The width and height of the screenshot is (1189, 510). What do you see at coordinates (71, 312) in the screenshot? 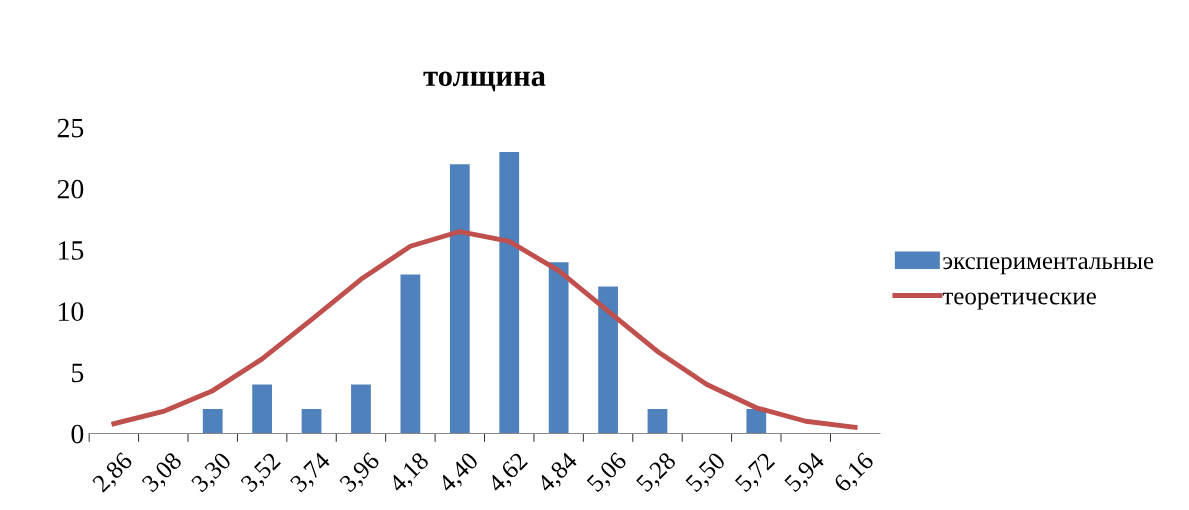
I see `y-tick-label: 10` at bounding box center [71, 312].